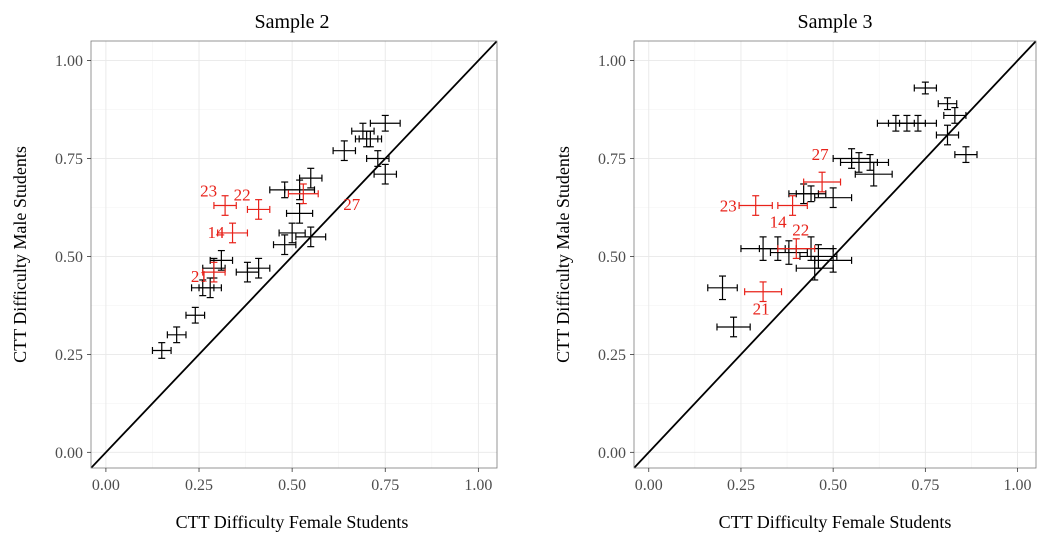 This screenshot has height=533, width=1037. What do you see at coordinates (292, 22) in the screenshot?
I see `chart-title: Sample 2` at bounding box center [292, 22].